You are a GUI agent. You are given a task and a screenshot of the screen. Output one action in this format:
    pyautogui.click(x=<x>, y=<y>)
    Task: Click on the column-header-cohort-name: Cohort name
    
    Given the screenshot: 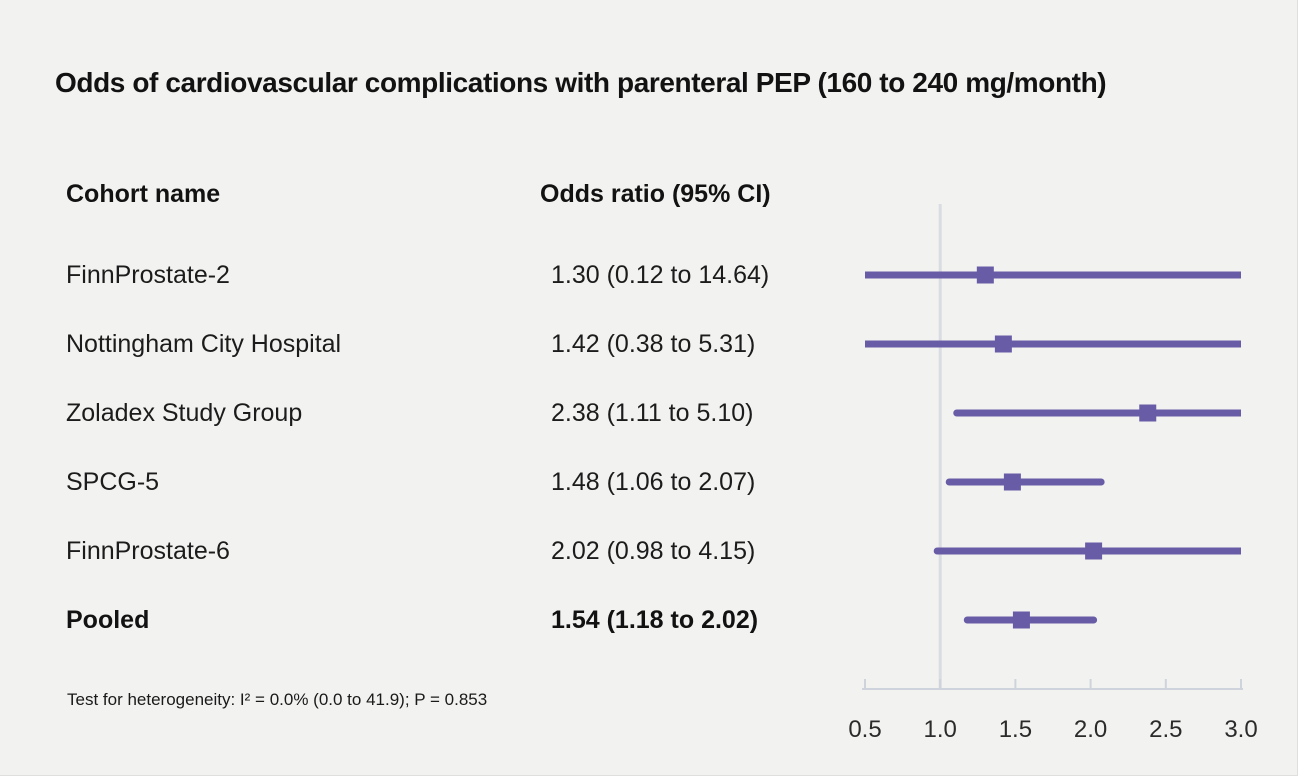 What is the action you would take?
    pyautogui.click(x=143, y=194)
    